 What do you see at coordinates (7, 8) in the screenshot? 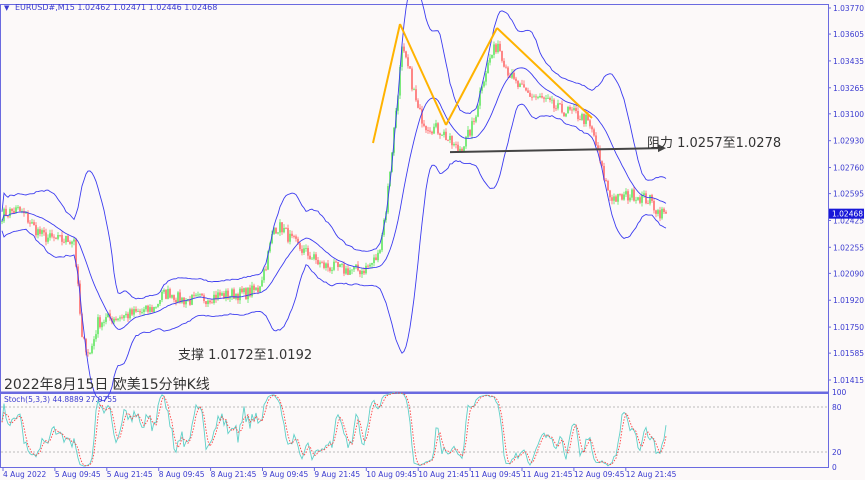
I see `dropdown-triangle-icon: ▼` at bounding box center [7, 8].